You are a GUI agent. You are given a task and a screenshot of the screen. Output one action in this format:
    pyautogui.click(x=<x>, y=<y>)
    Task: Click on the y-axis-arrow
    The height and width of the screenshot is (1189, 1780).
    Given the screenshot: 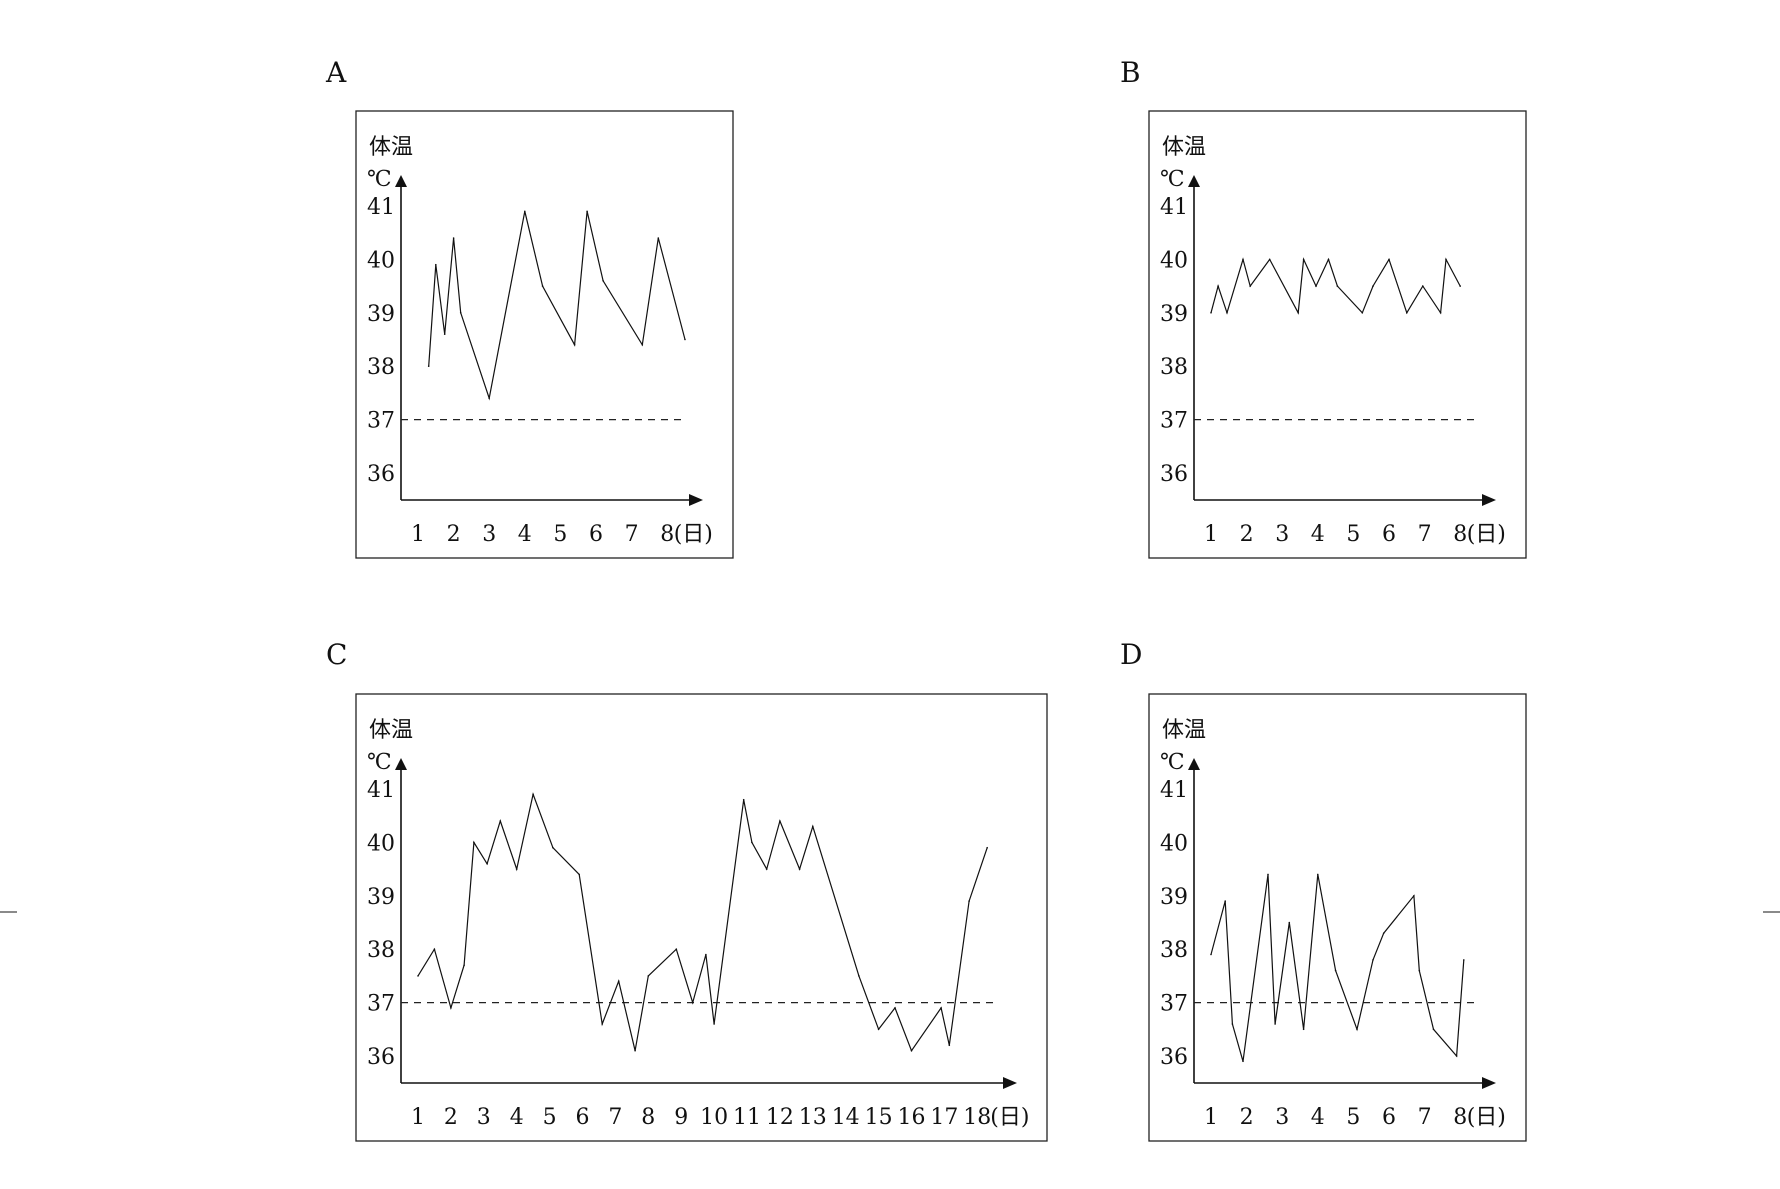 What is the action you would take?
    pyautogui.click(x=401, y=181)
    